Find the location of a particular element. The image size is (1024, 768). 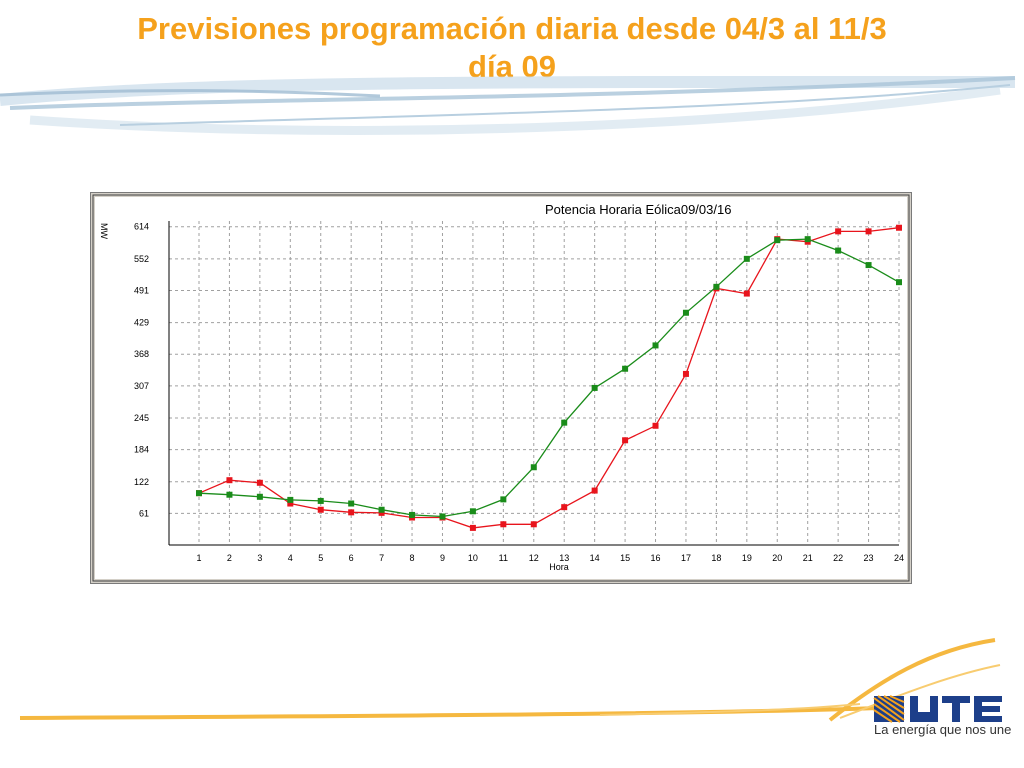

x-tick-label: 6 is located at coordinates (351, 558).